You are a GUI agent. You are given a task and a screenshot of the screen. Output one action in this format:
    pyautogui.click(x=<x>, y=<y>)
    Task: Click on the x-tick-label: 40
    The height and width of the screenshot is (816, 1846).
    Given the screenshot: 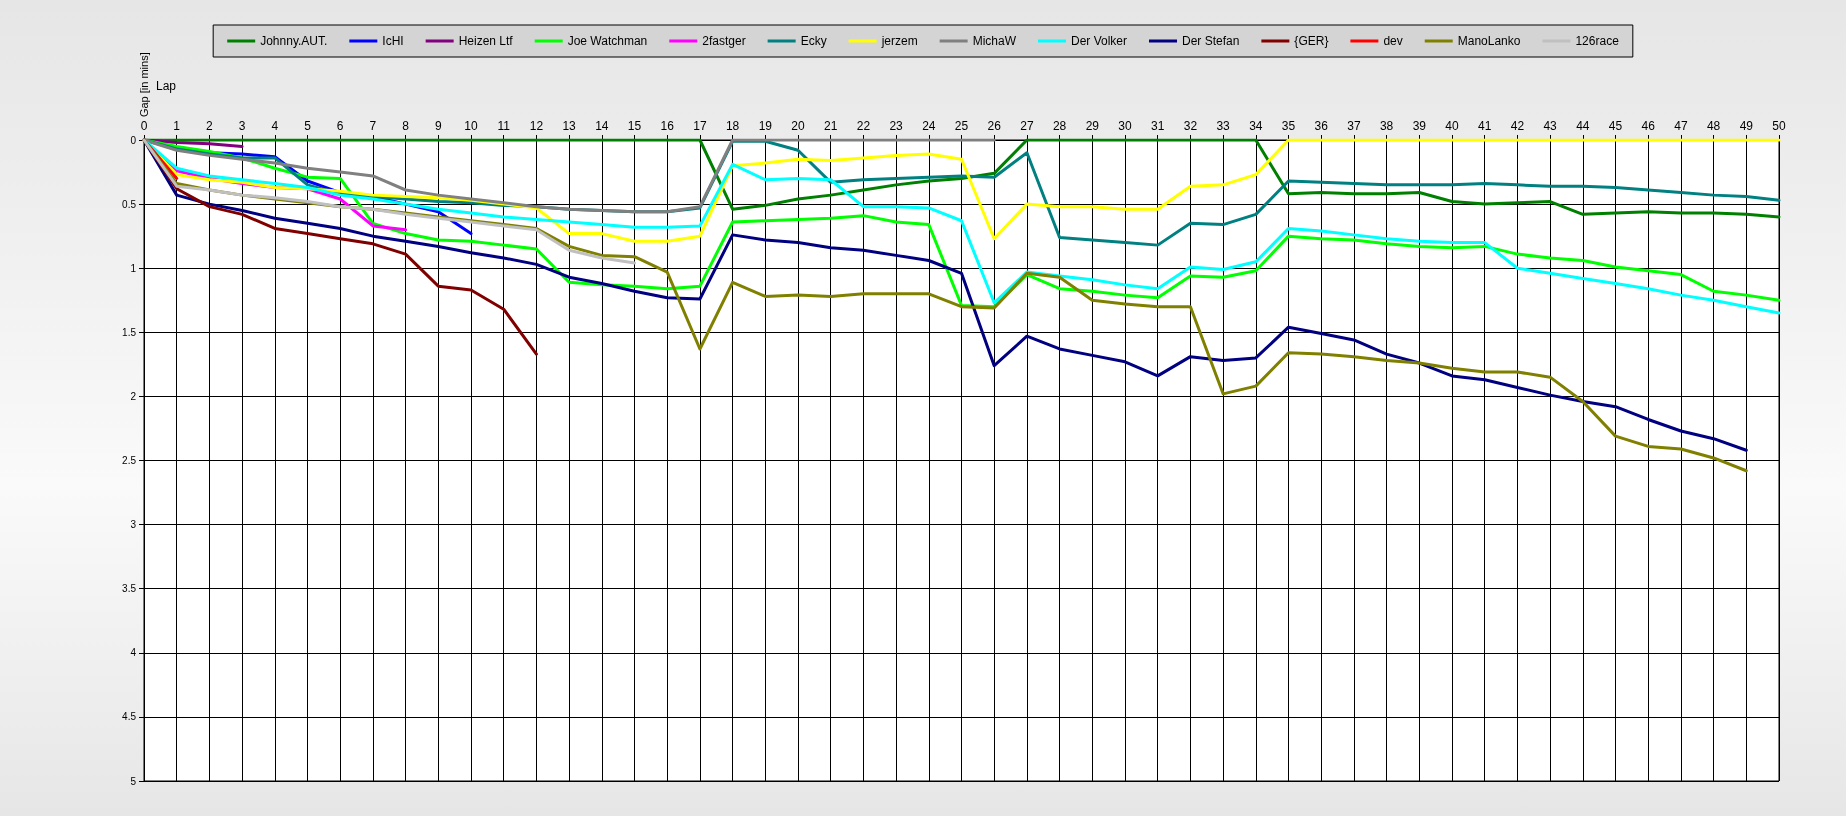 What is the action you would take?
    pyautogui.click(x=1452, y=126)
    